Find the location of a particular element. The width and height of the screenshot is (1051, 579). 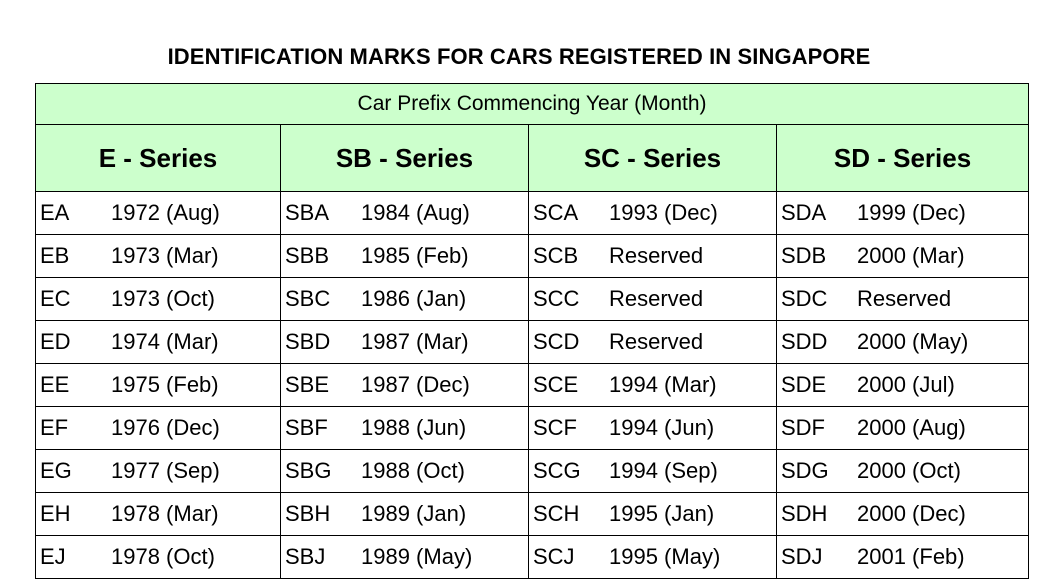

commencing-date: 1977 (Sep) is located at coordinates (165, 470).